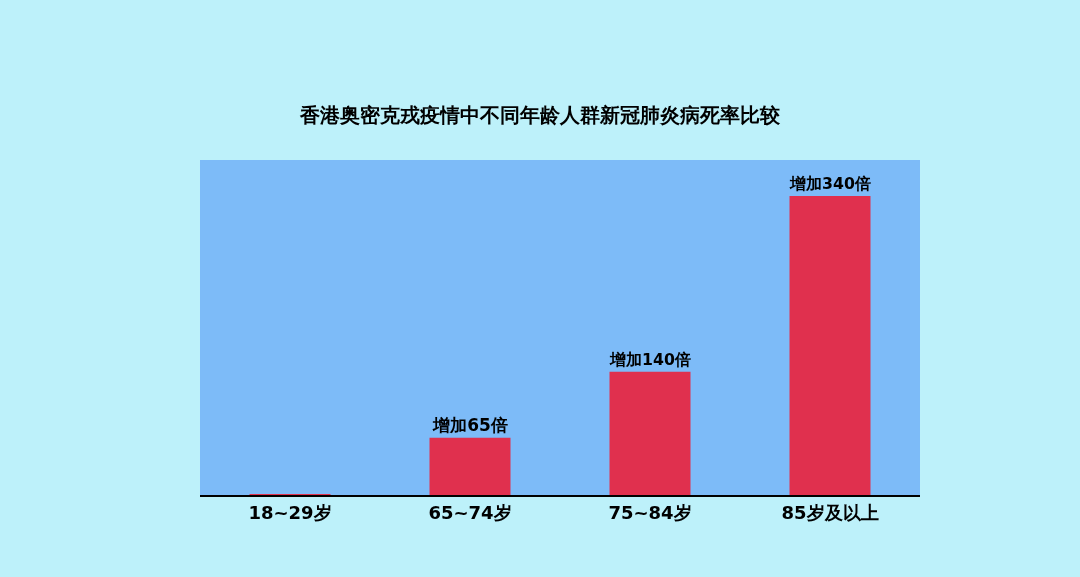 The width and height of the screenshot is (1080, 577). Describe the element at coordinates (540, 115) in the screenshot. I see `chart-title: 香港奥密克戎疫情中不同年龄人群新冠肺炎病死率比较` at that location.